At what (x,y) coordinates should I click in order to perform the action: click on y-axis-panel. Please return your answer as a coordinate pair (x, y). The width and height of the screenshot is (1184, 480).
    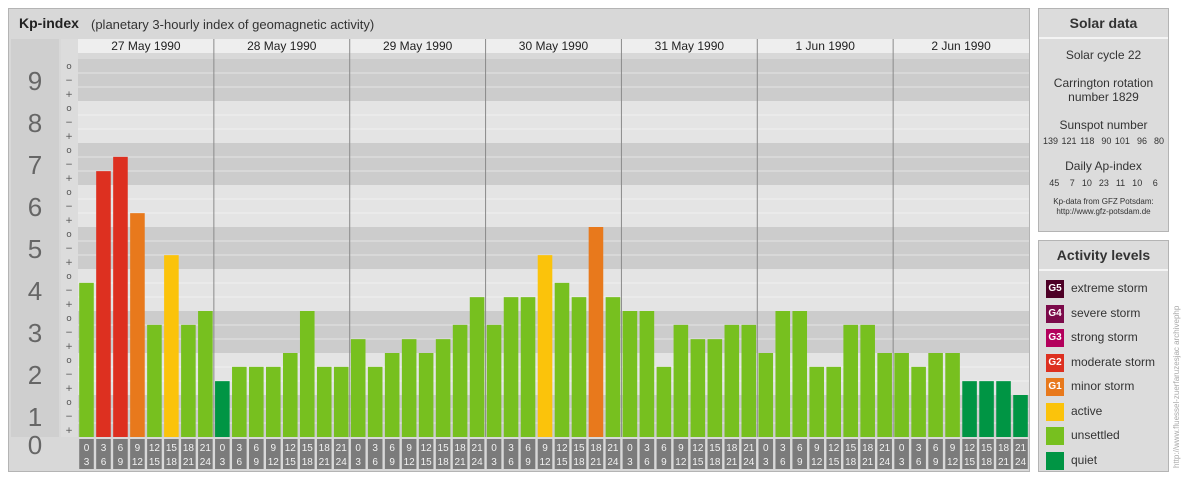
    Looking at the image, I should click on (35, 238).